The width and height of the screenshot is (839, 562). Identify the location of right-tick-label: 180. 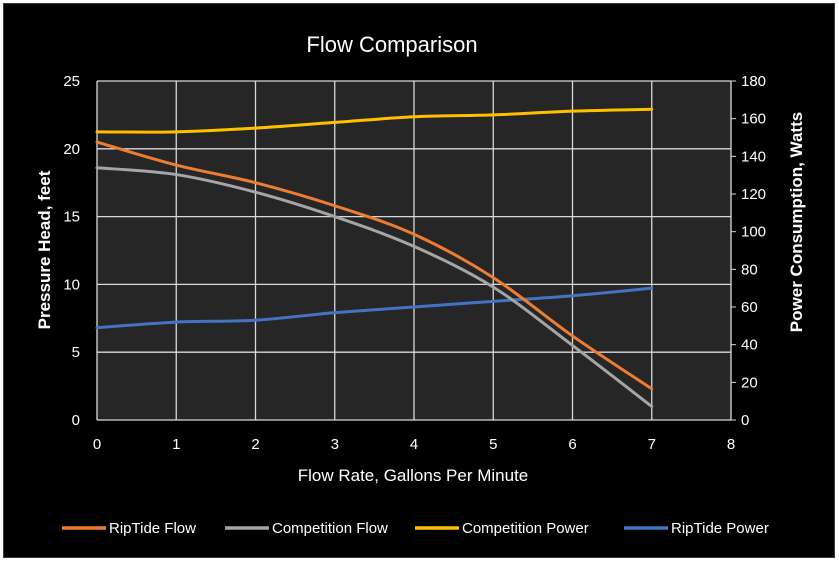
(753, 81).